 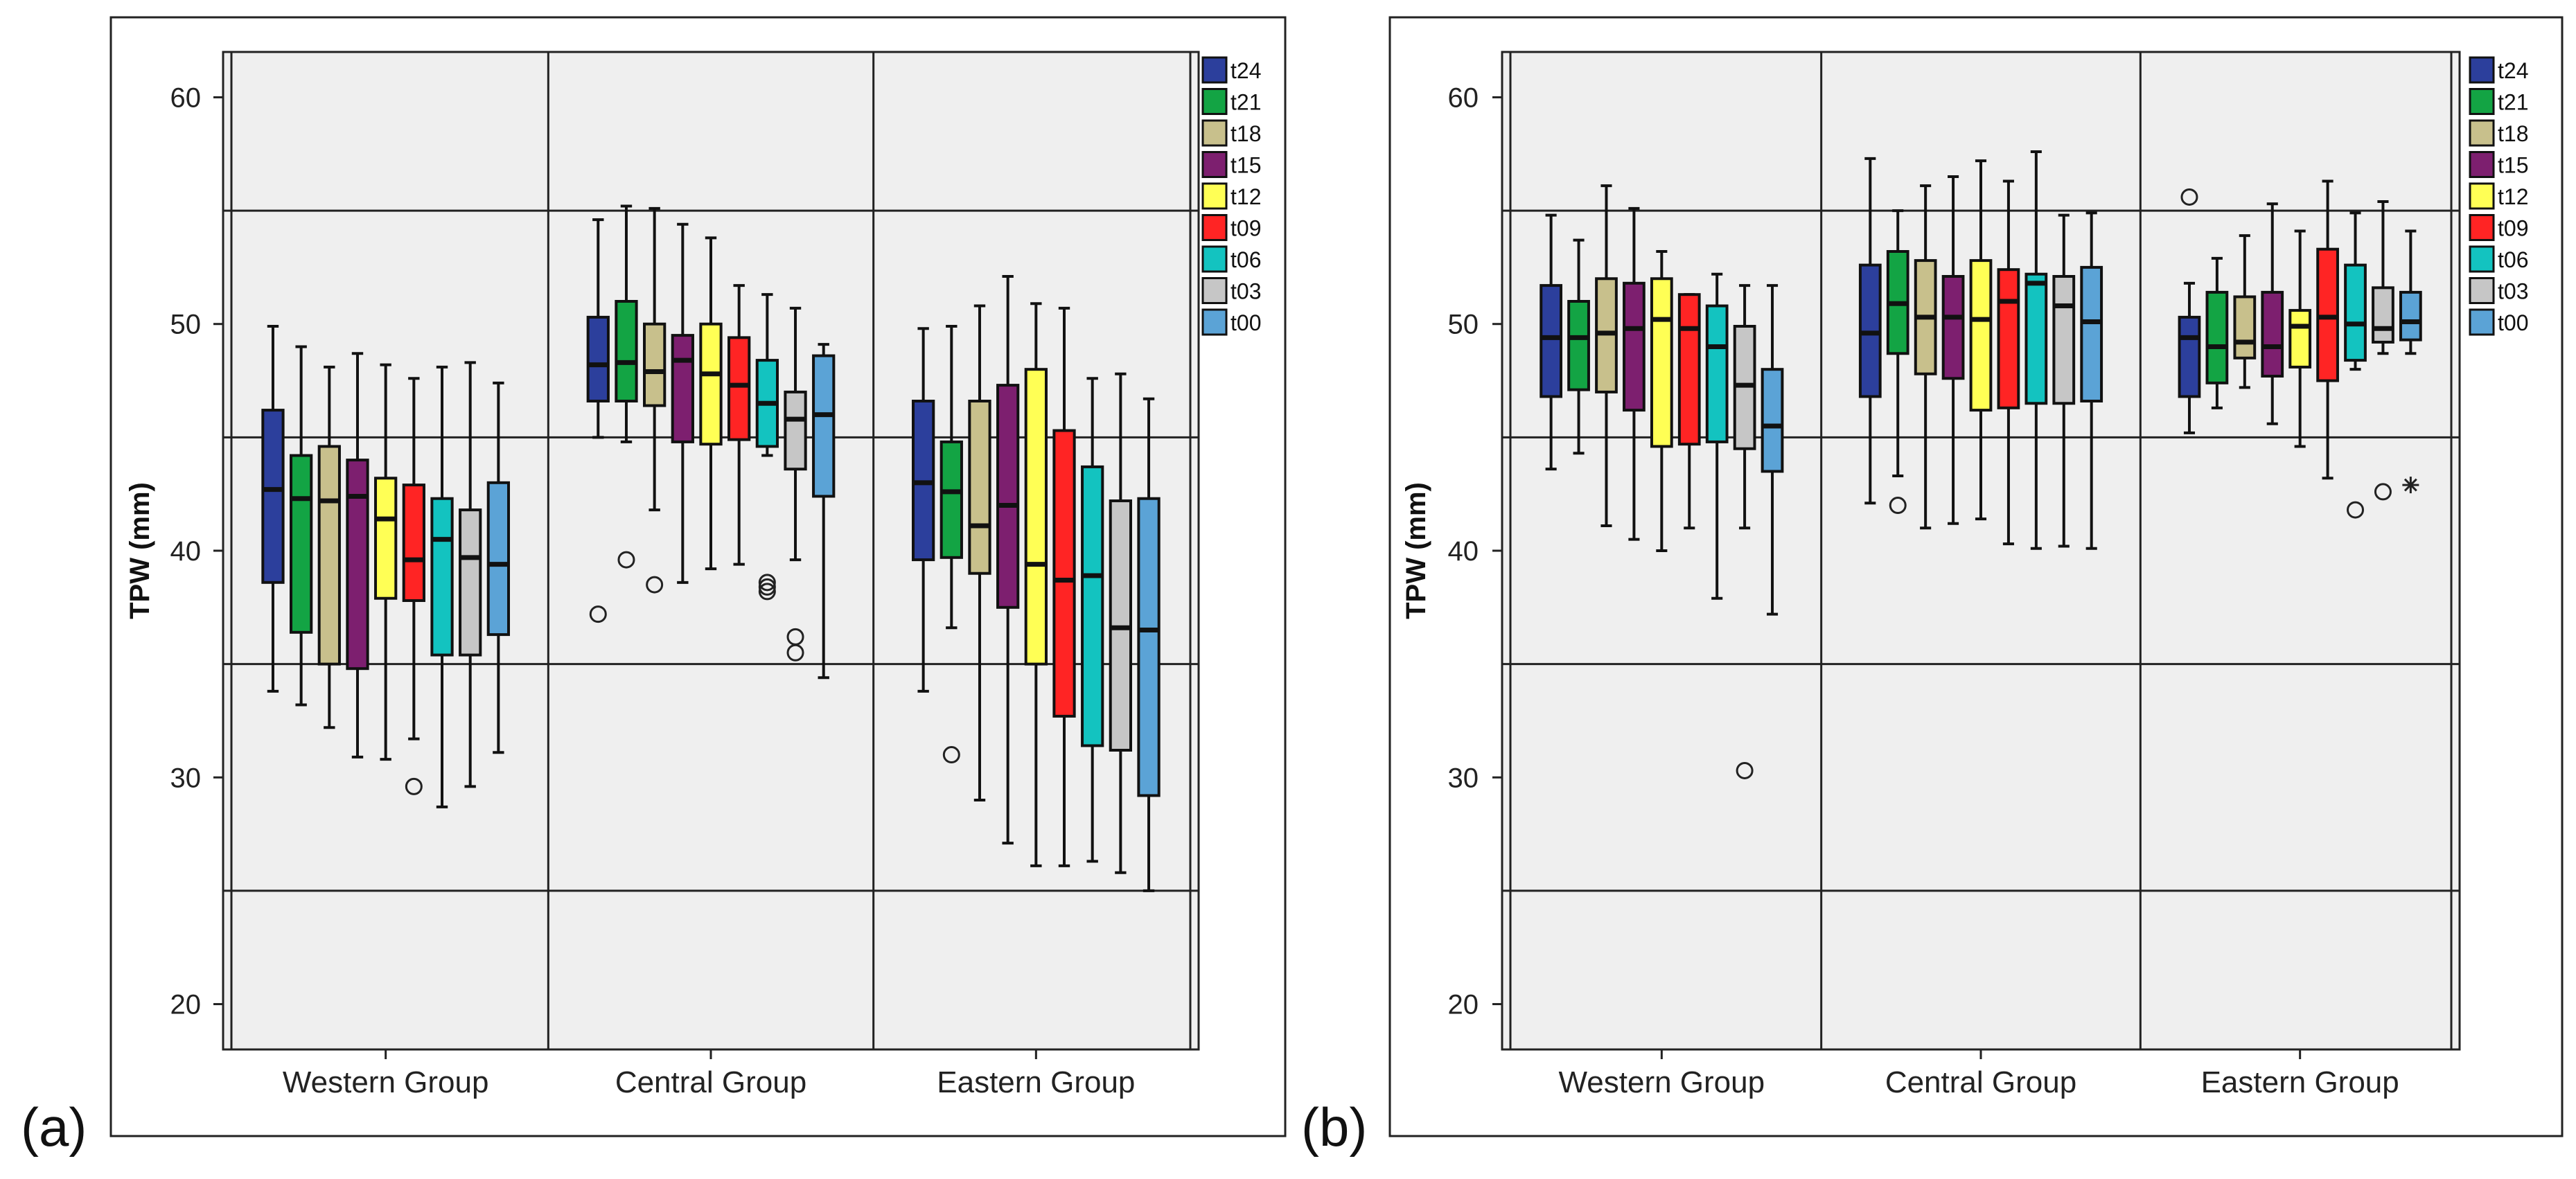 I want to click on y-tick-label: 50, so click(x=1464, y=325).